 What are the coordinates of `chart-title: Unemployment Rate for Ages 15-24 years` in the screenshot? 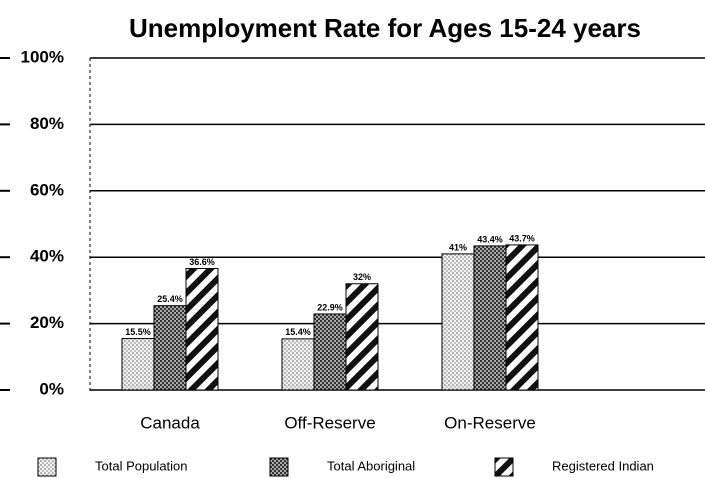 It's located at (385, 28).